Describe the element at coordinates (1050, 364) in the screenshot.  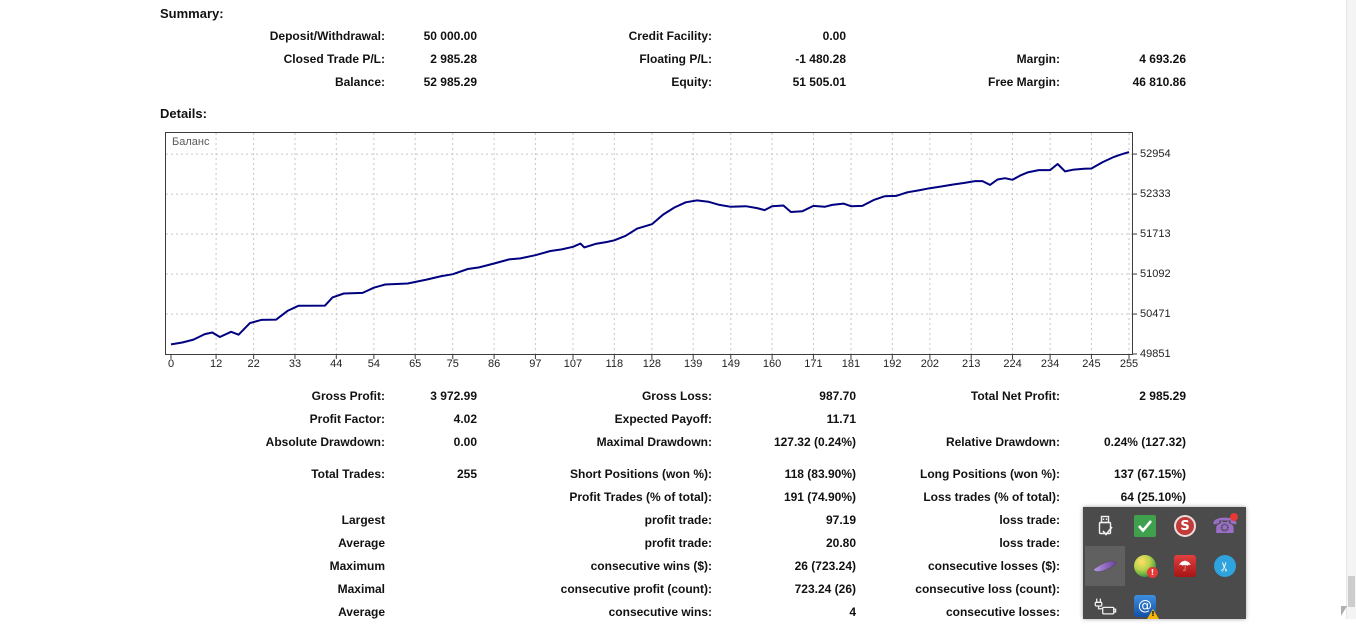
I see `x-tick-label: 234` at that location.